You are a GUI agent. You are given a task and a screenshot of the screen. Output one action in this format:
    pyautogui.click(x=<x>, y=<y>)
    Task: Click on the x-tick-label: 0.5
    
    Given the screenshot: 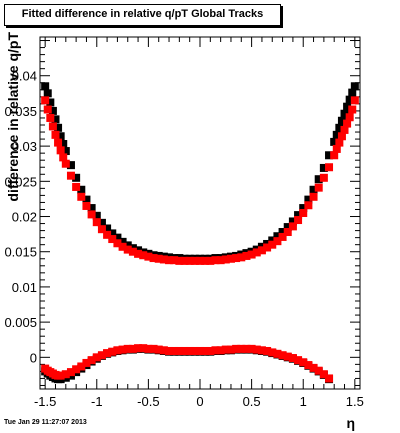 What is the action you would take?
    pyautogui.click(x=252, y=401)
    